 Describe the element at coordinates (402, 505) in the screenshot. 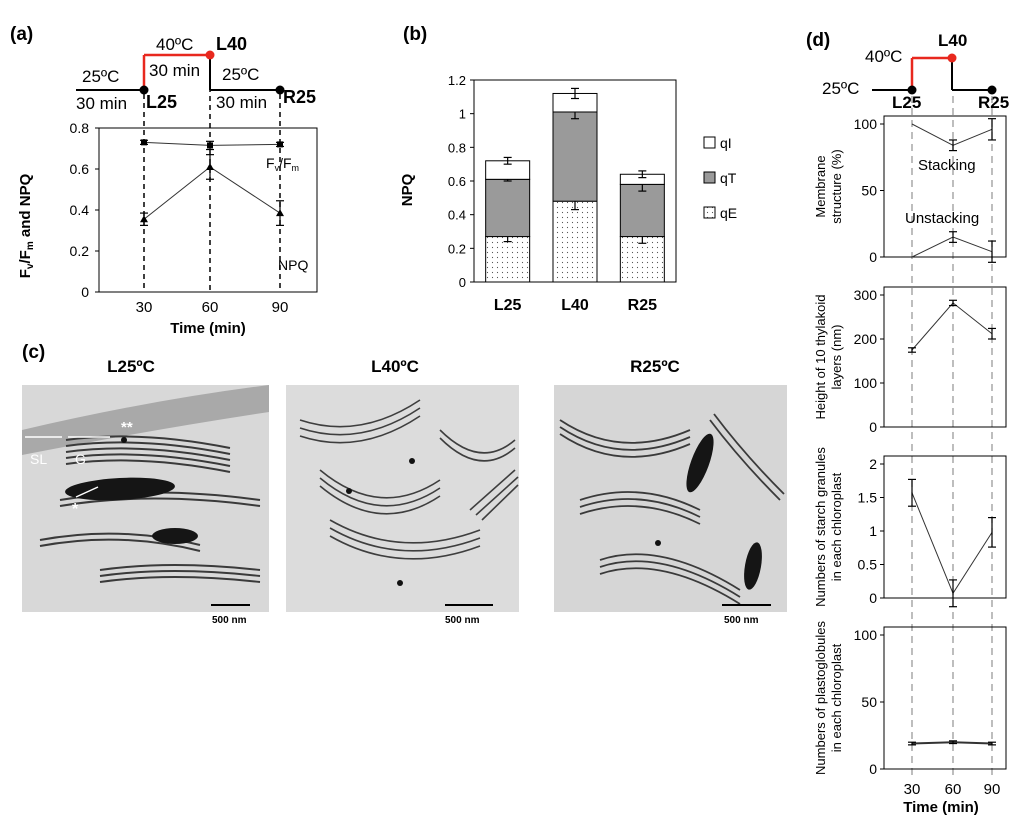

I see `tem-image-l40: 500 nm` at that location.